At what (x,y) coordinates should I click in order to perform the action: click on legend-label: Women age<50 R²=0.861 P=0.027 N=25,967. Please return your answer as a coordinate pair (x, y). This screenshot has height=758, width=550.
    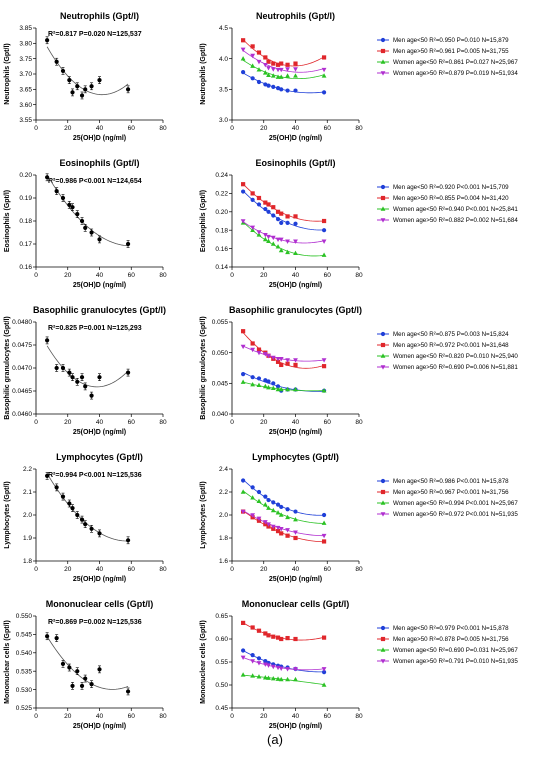
    Looking at the image, I should click on (455, 62).